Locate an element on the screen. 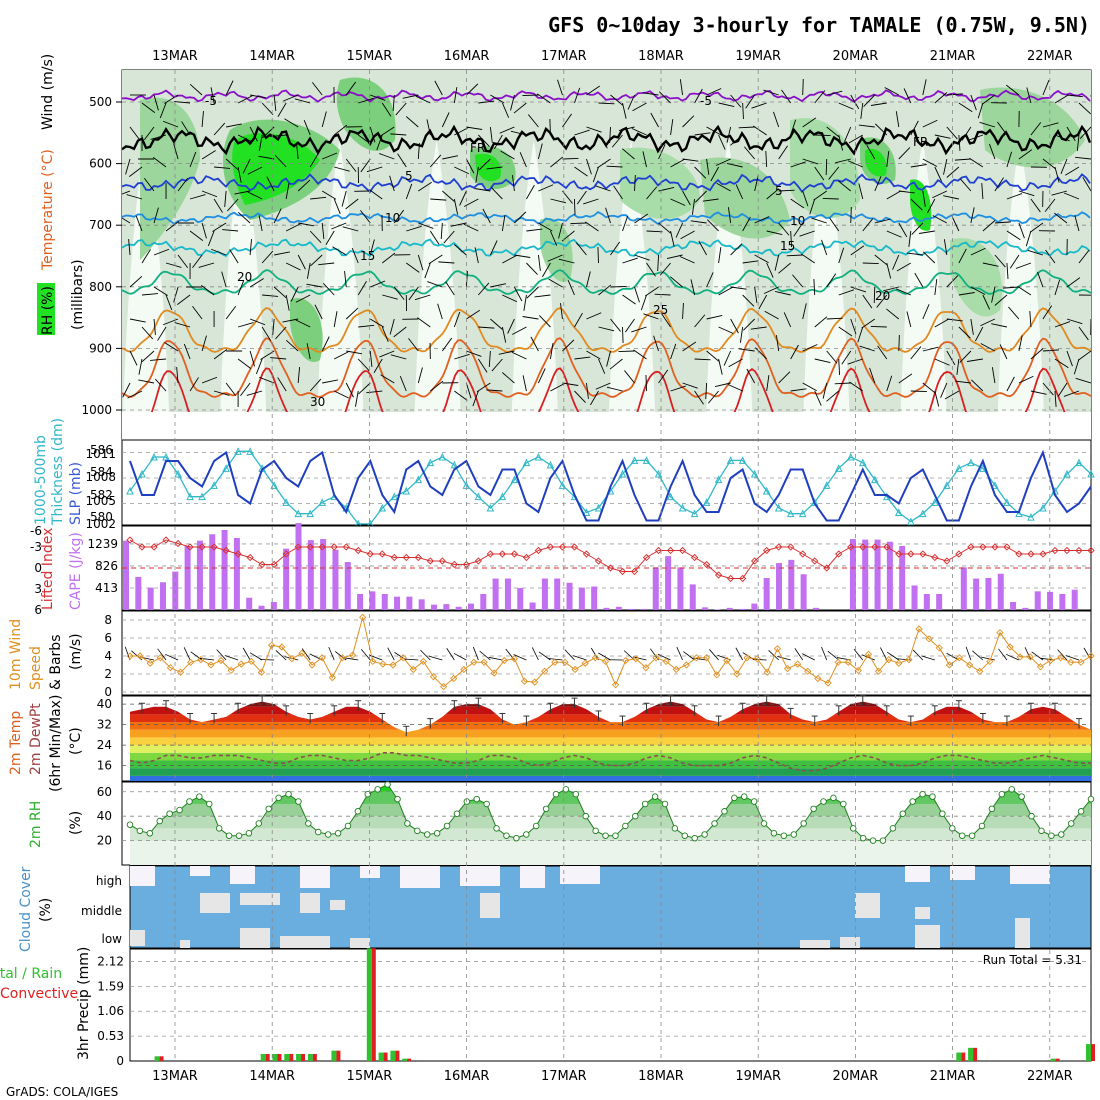 This screenshot has width=1100, height=1100. pressure-tick-label: 500 is located at coordinates (100, 102).